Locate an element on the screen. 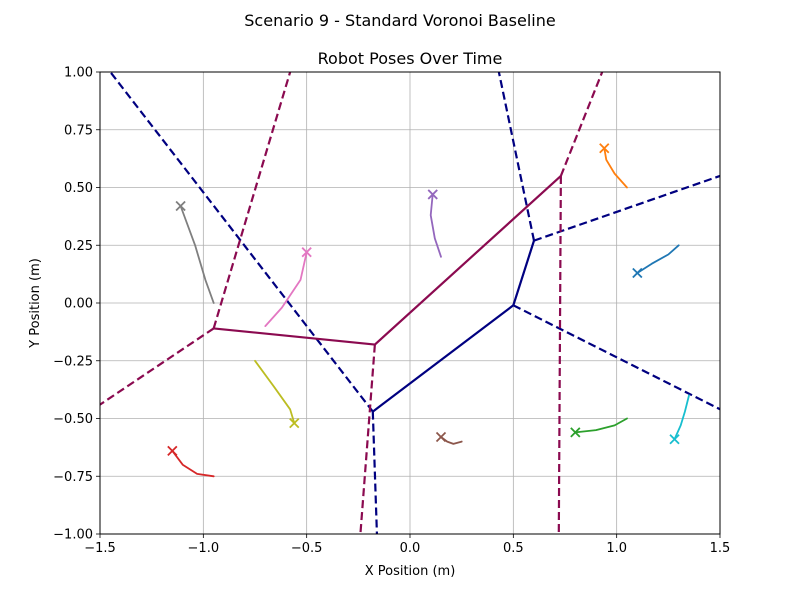 The width and height of the screenshot is (800, 604). y-tick-label: −0.75 is located at coordinates (73, 477).